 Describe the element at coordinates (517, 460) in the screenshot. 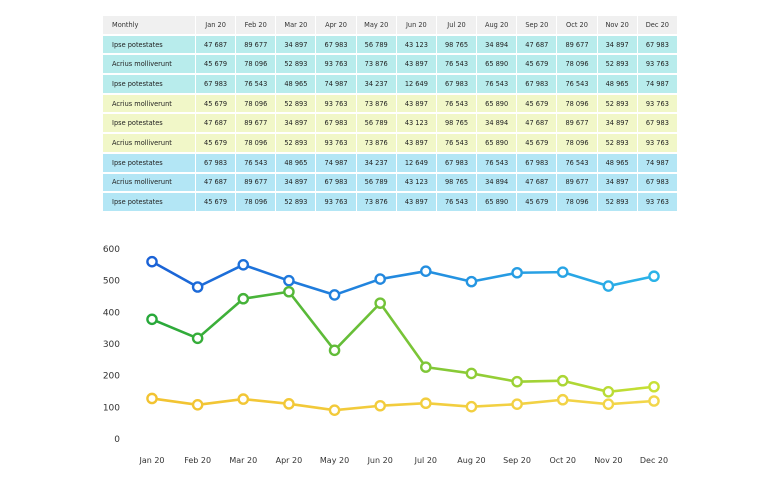

I see `x-tick-label: Sep 20` at that location.